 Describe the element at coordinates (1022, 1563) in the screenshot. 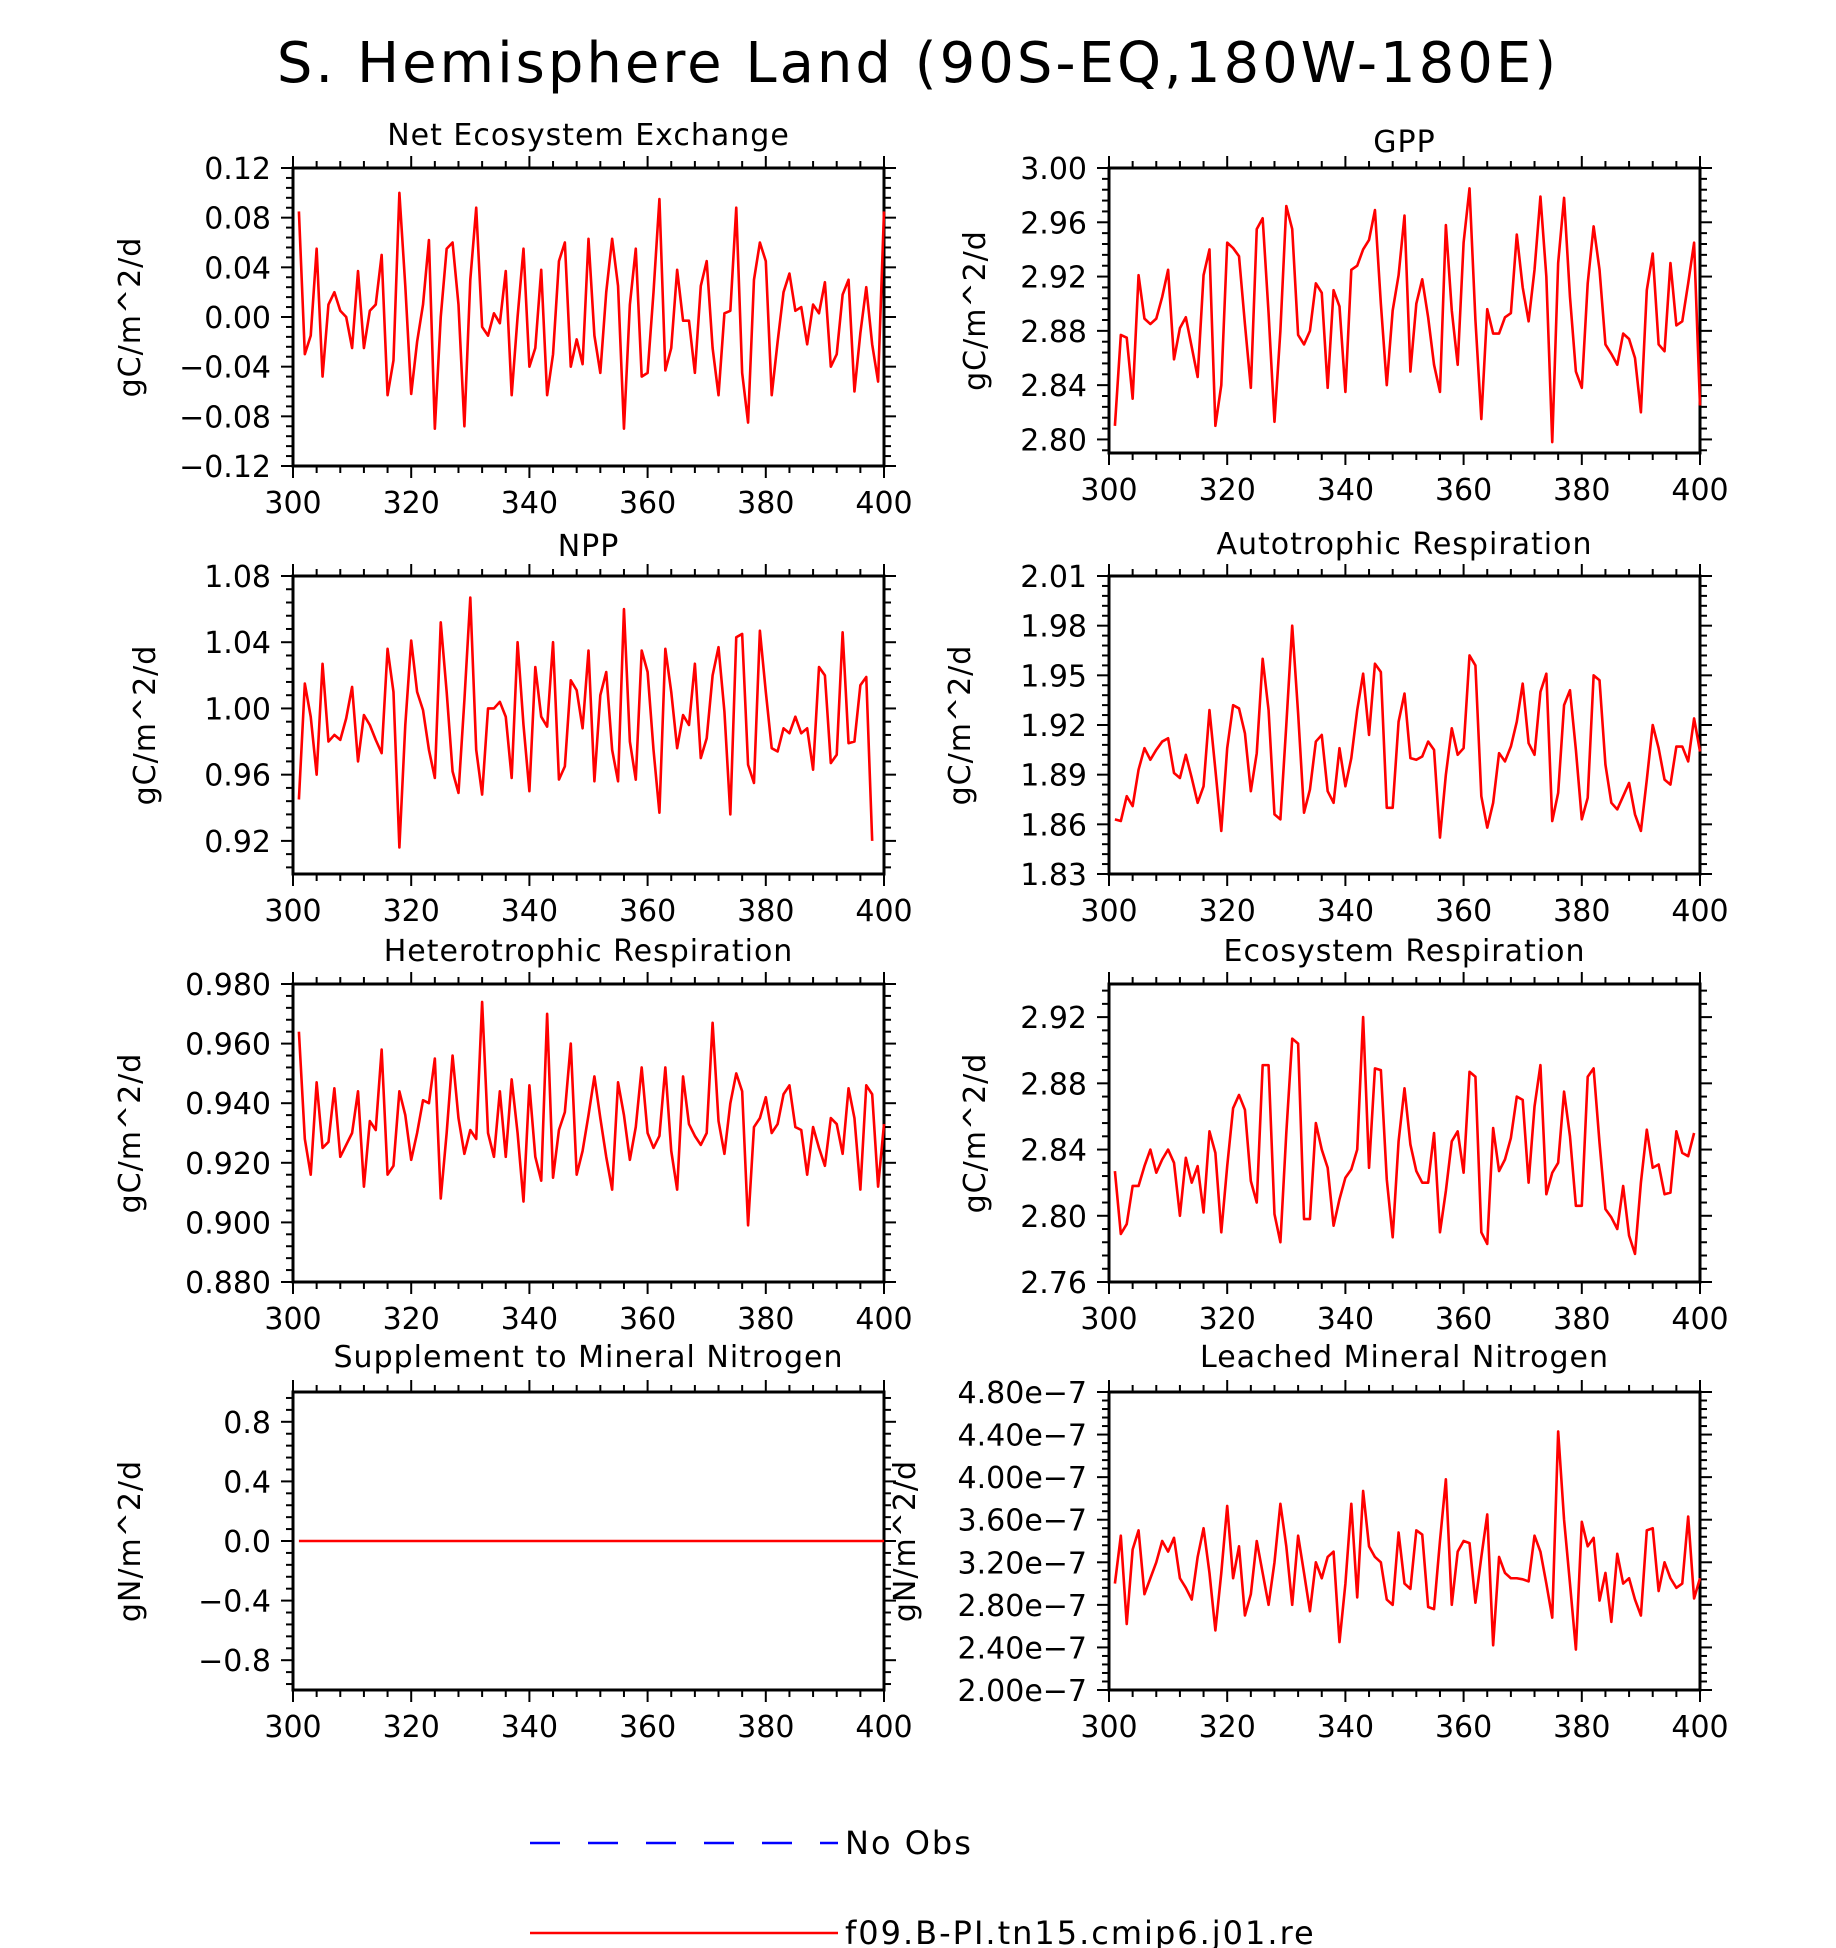

I see `y-tick-label: 3.20e−7` at that location.